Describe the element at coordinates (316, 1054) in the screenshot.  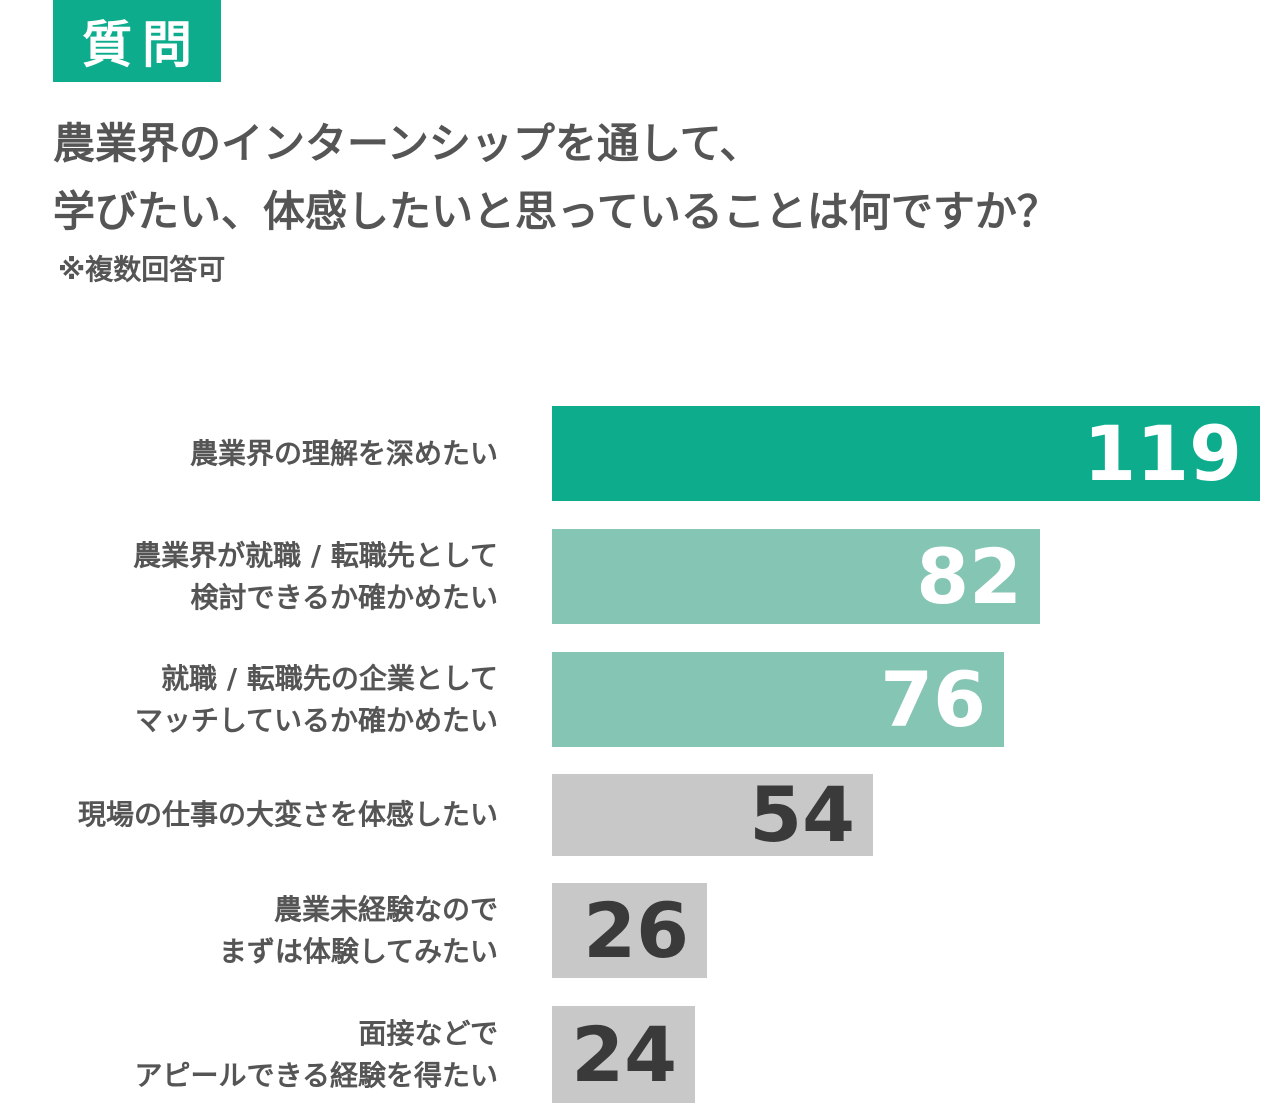
I see `category-label: 面接などで アピールできる経験を得たい` at that location.